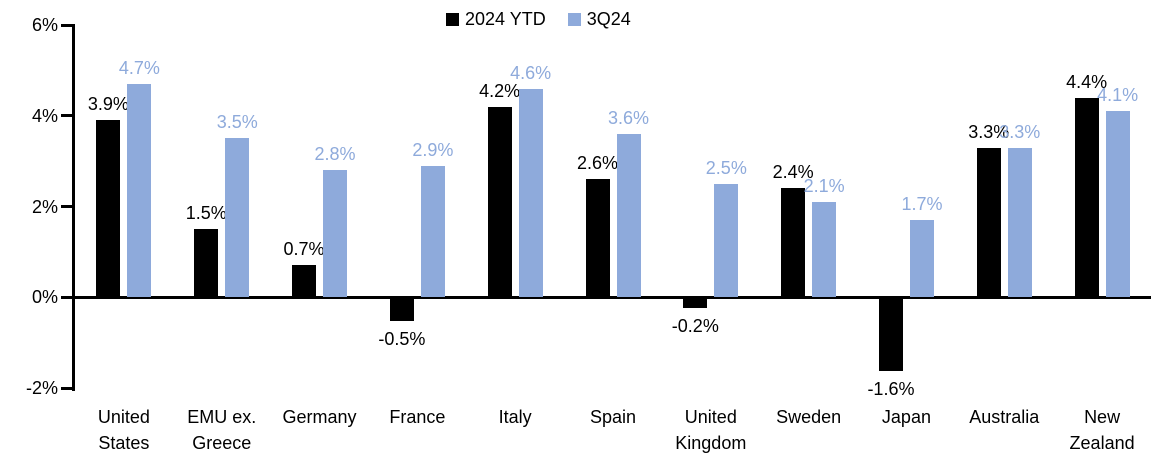 This screenshot has width=1152, height=465. What do you see at coordinates (1086, 197) in the screenshot?
I see `bar-new-zealand-2024-ytd` at bounding box center [1086, 197].